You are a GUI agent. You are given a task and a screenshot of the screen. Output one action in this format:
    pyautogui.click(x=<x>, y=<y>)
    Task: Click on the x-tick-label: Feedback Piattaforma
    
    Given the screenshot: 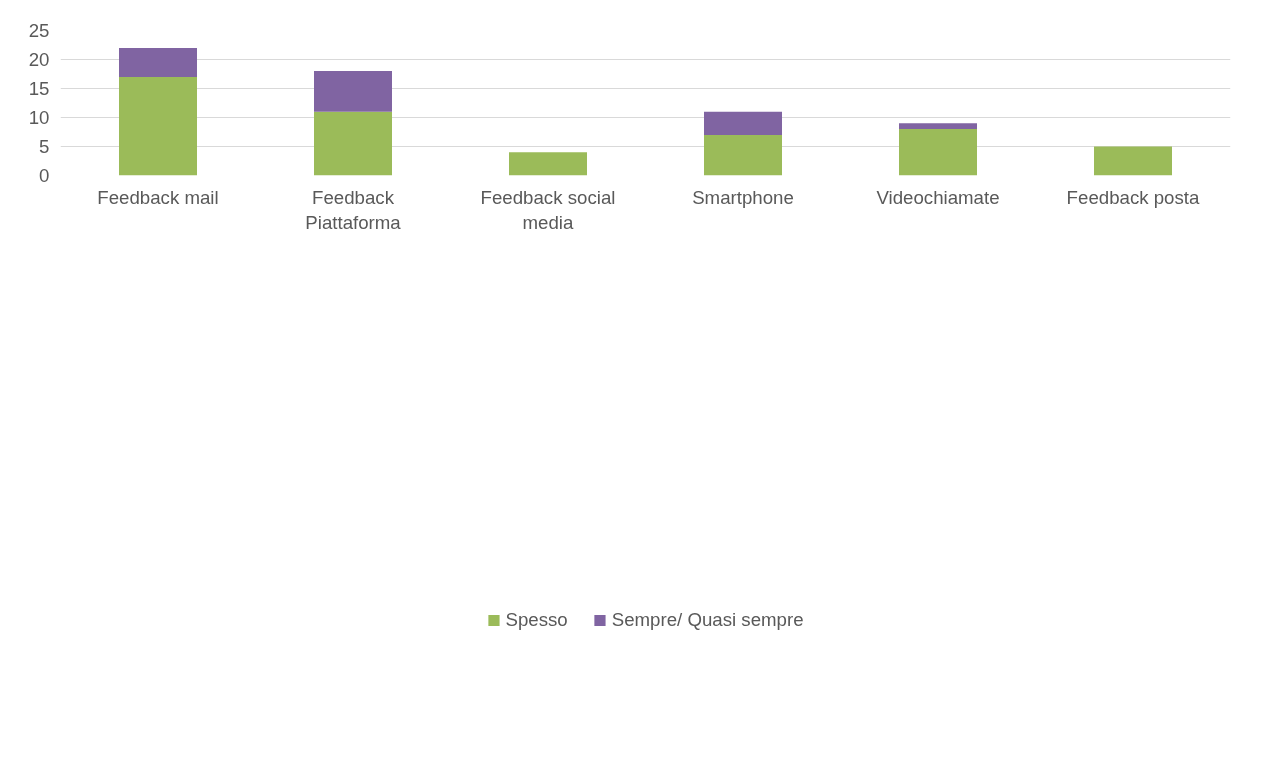 What is the action you would take?
    pyautogui.click(x=353, y=209)
    